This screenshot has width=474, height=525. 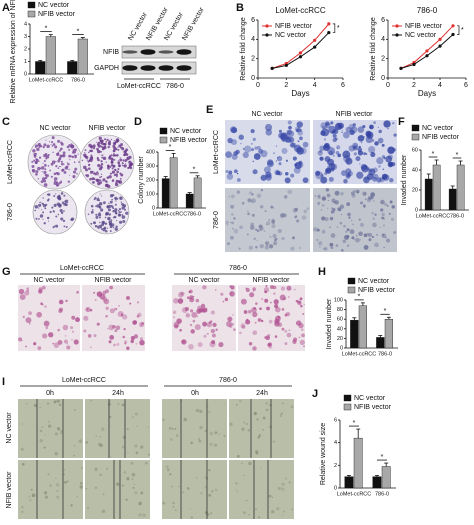 I want to click on micrograph, so click(x=261, y=489).